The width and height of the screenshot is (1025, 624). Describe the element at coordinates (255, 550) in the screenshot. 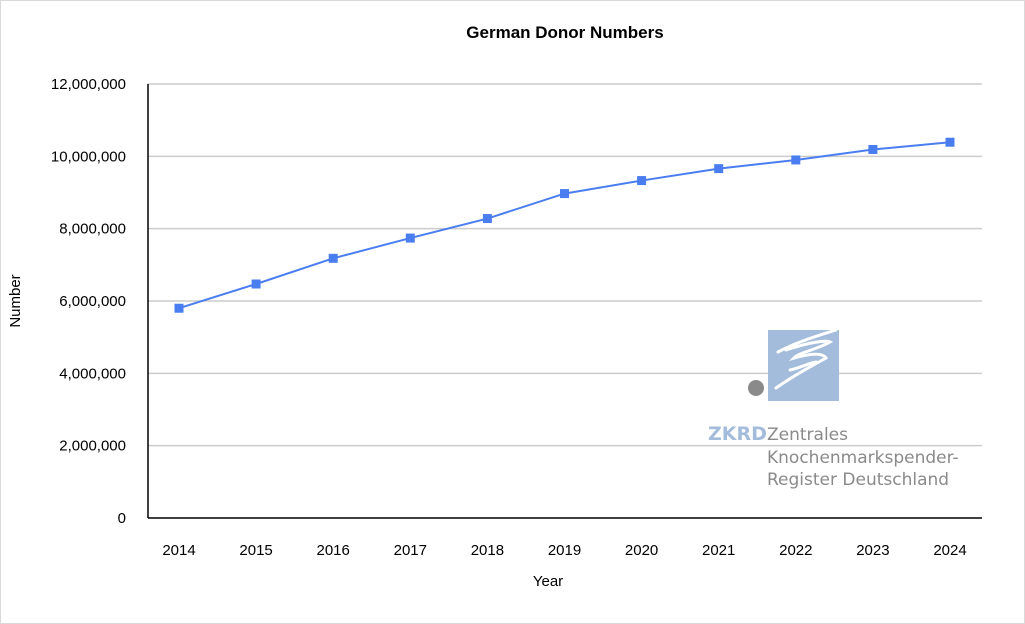

I see `x-tick-label: 2015` at that location.